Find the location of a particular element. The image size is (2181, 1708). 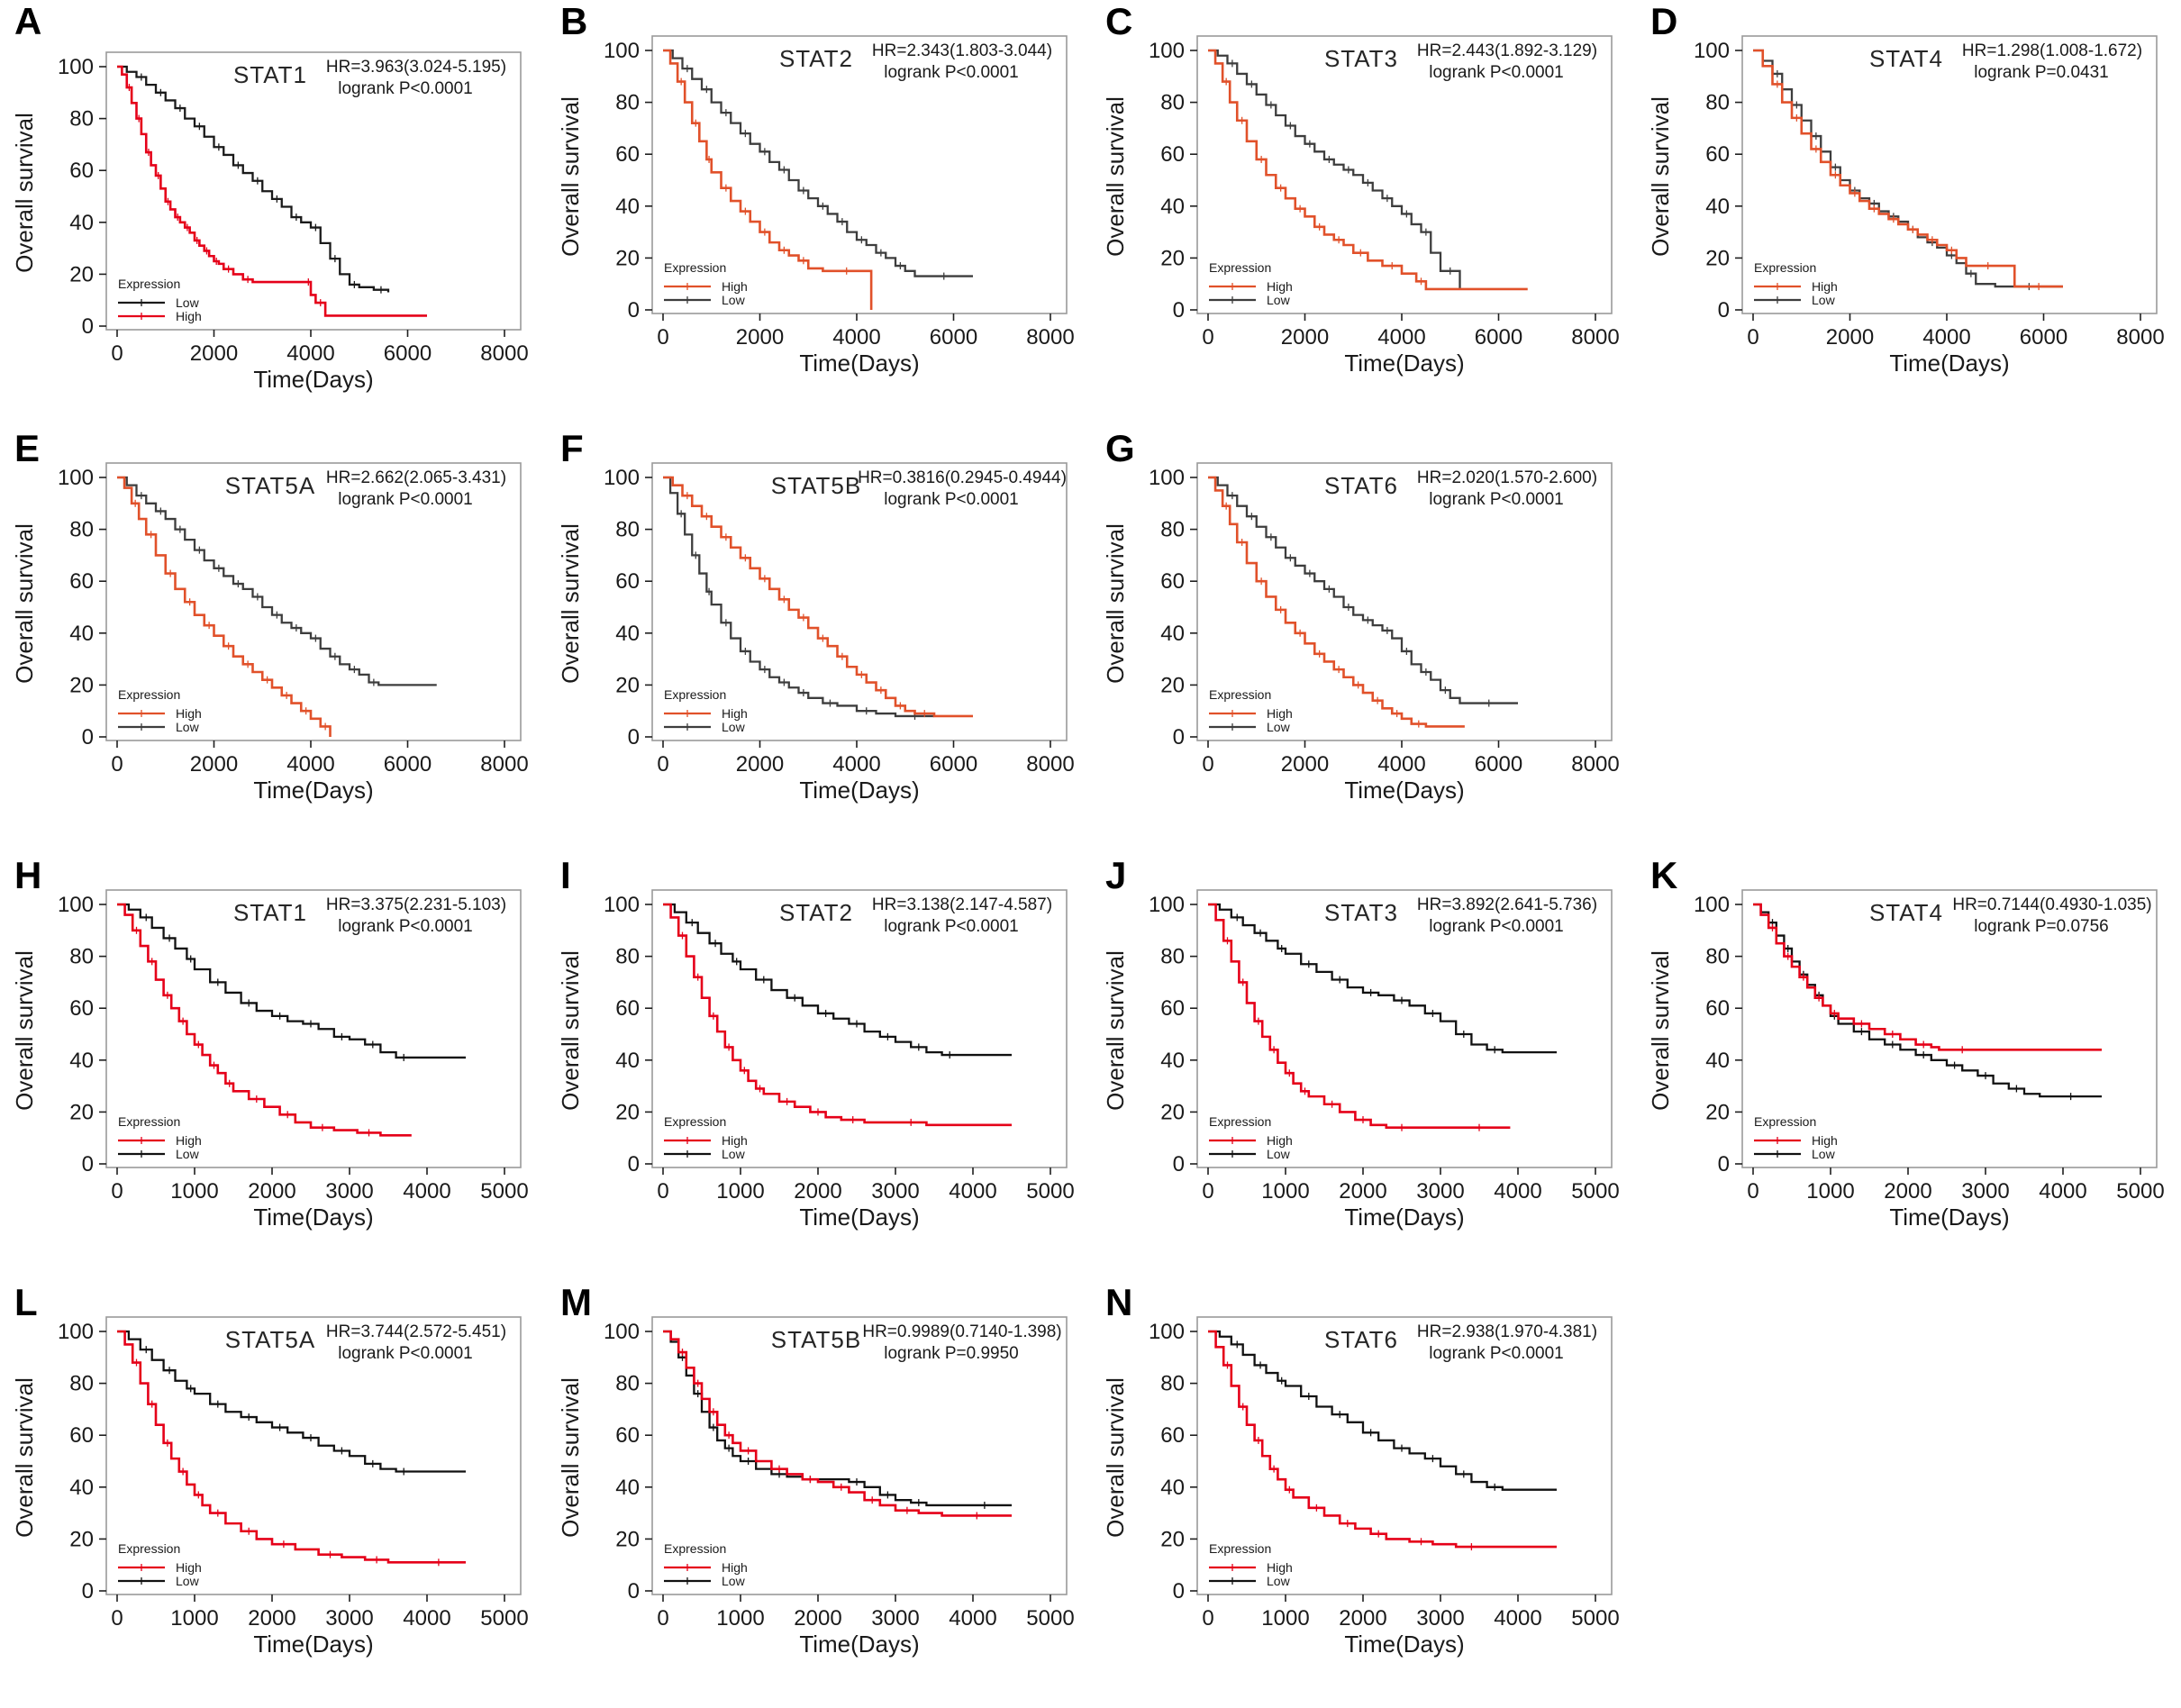

legend-label-high: High is located at coordinates (1280, 286).